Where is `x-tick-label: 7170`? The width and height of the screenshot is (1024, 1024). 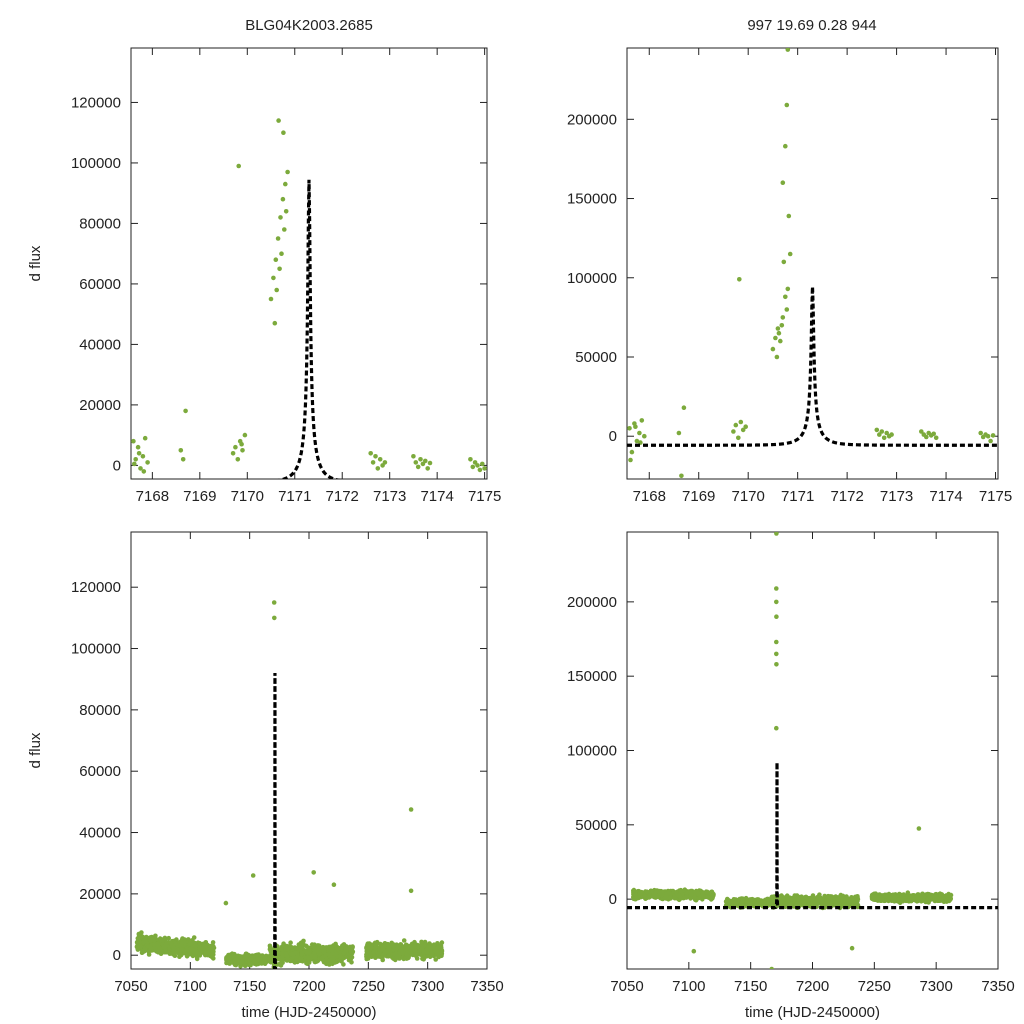
x-tick-label: 7170 is located at coordinates (748, 496).